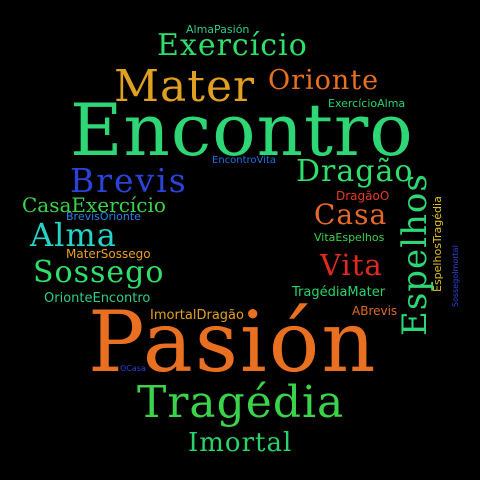 The width and height of the screenshot is (480, 480). Describe the element at coordinates (367, 103) in the screenshot. I see `word-exercicioalma: ExercícioAlma` at that location.